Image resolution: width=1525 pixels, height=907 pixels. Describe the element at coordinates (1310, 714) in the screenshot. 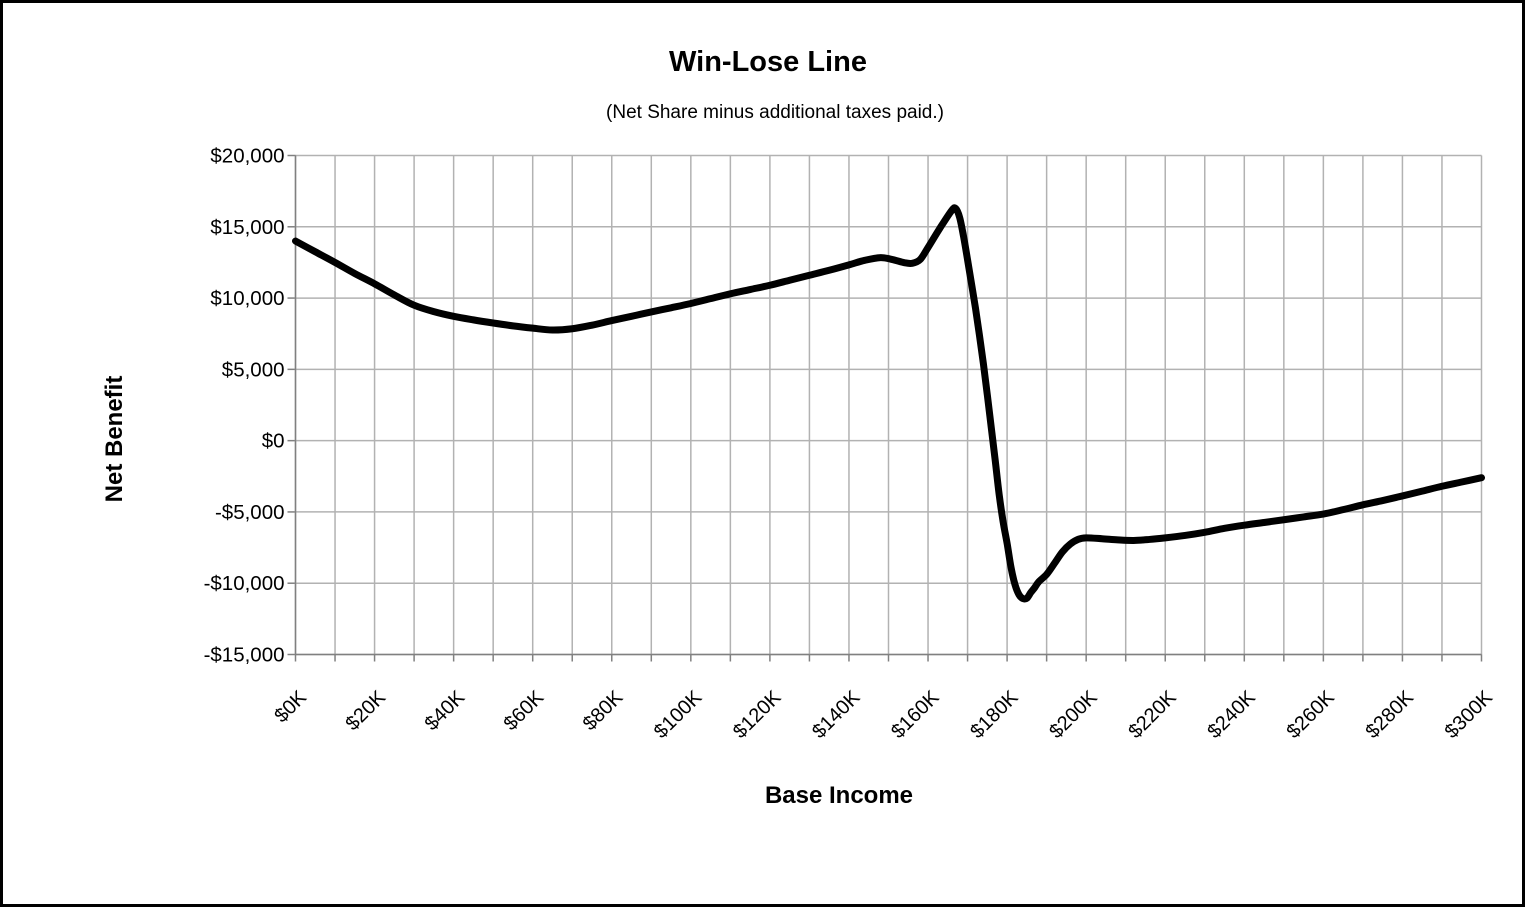

I see `x-tick-label: $260K` at that location.